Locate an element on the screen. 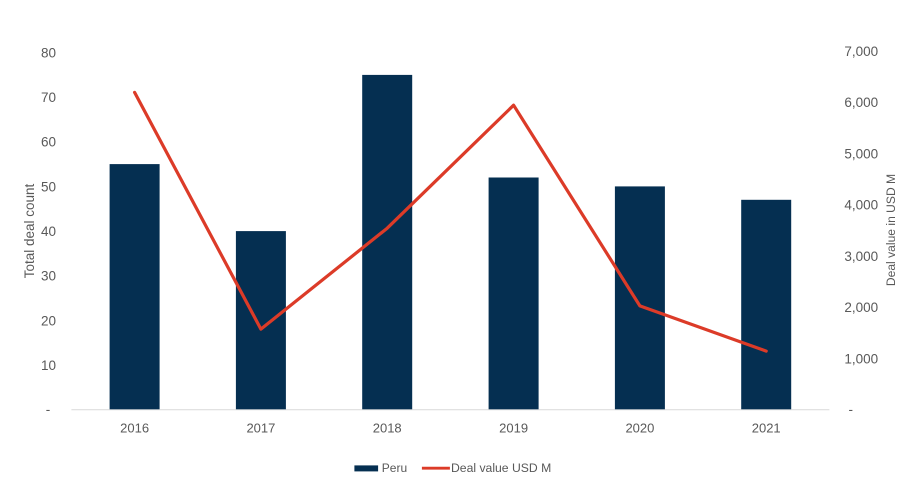 The image size is (900, 488). svg-text: 2019 is located at coordinates (513, 428).